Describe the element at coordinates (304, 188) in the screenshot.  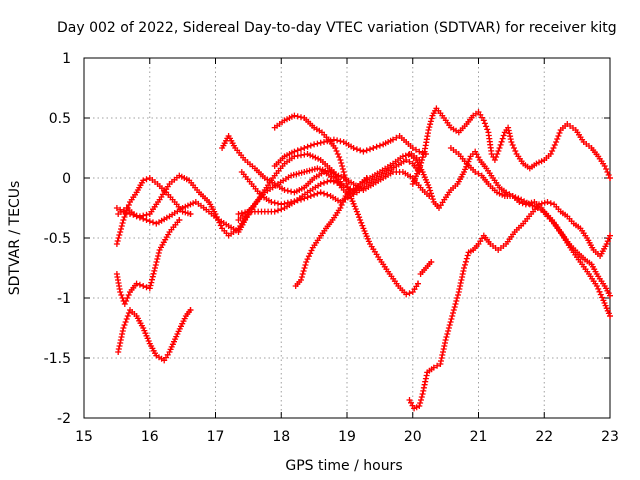
I see `series-arc9` at that location.